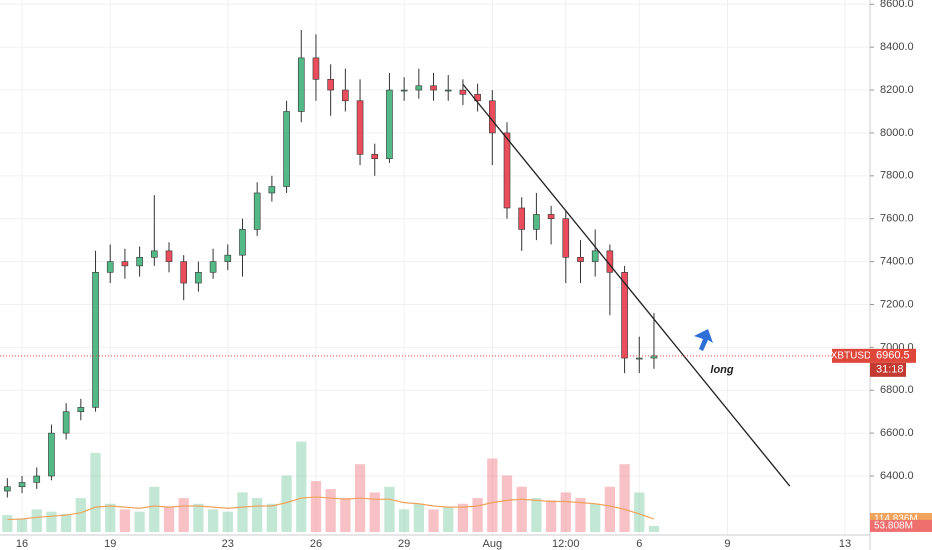 Image resolution: width=932 pixels, height=550 pixels. I want to click on x-tick-label: 29, so click(404, 544).